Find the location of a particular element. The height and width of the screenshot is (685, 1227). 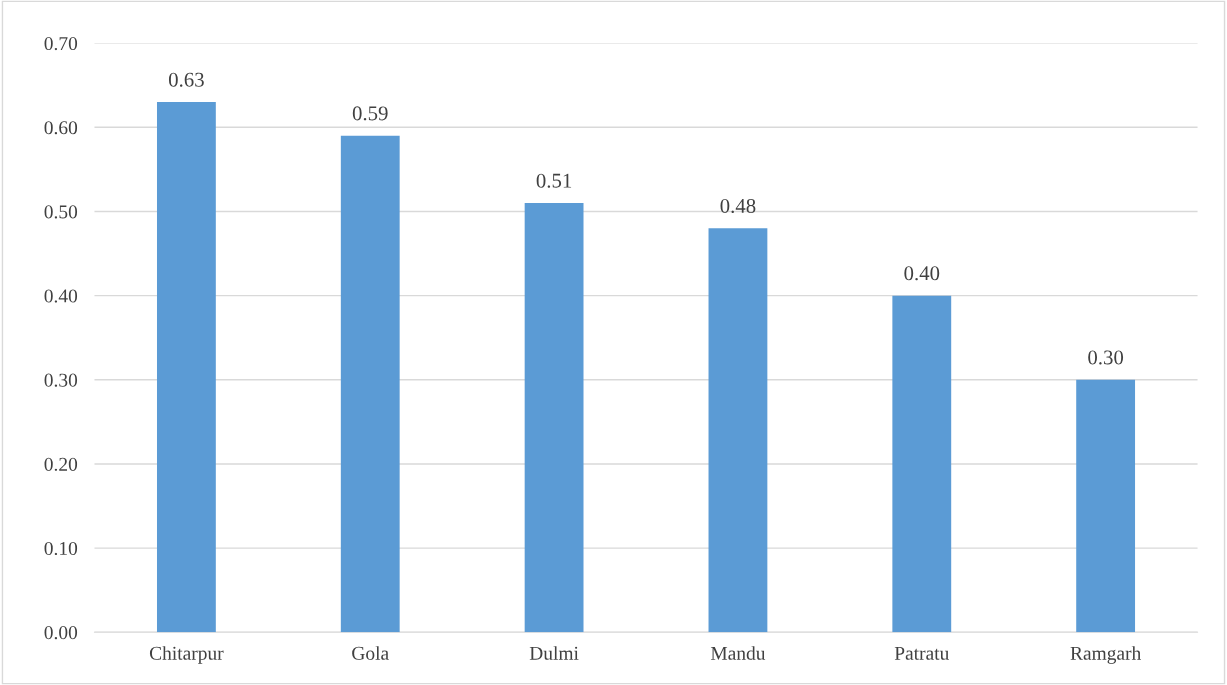

x-tick-label: Gola is located at coordinates (370, 653).